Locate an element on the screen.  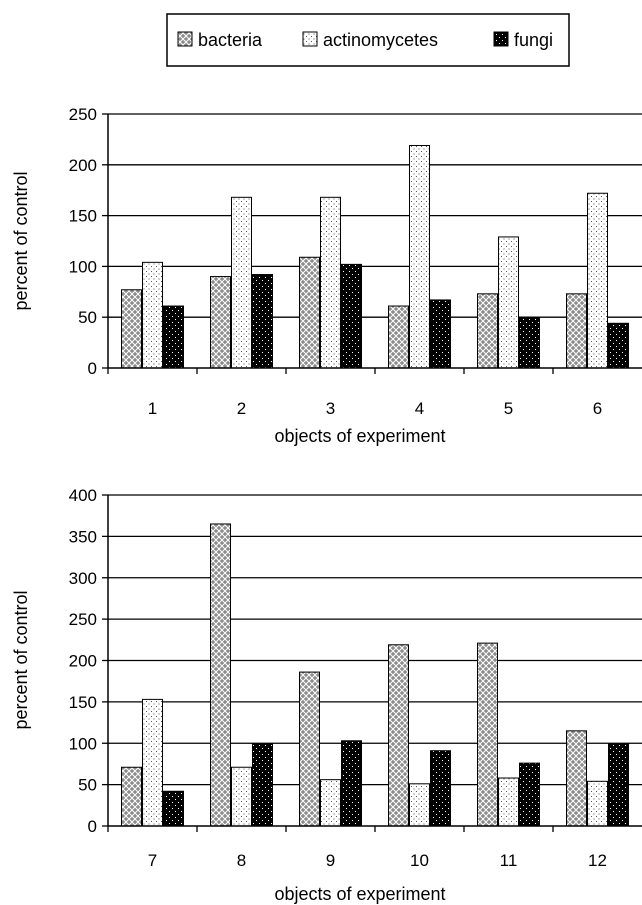
y-tick-labels-top: 0 50 100 150 200 250 is located at coordinates (83, 241).